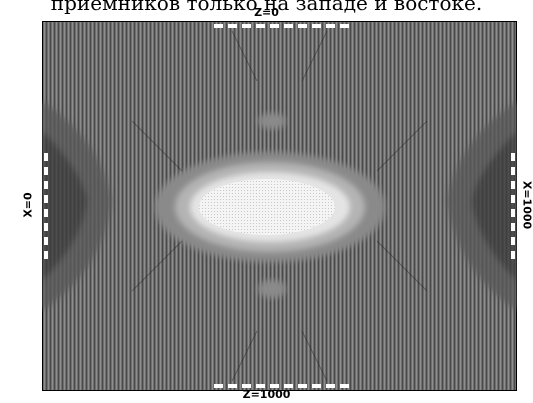  Describe the element at coordinates (272, 121) in the screenshot. I see `upper-blob` at that location.